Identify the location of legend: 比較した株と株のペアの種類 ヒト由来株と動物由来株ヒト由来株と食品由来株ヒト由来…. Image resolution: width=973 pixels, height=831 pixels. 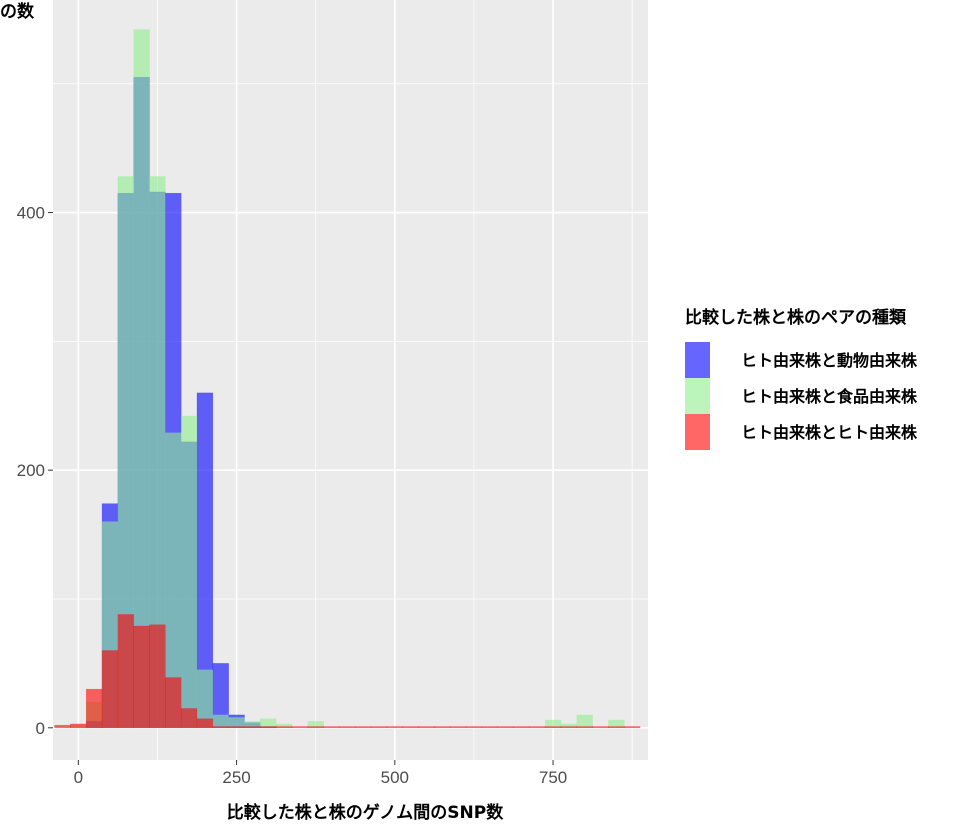
(801, 378).